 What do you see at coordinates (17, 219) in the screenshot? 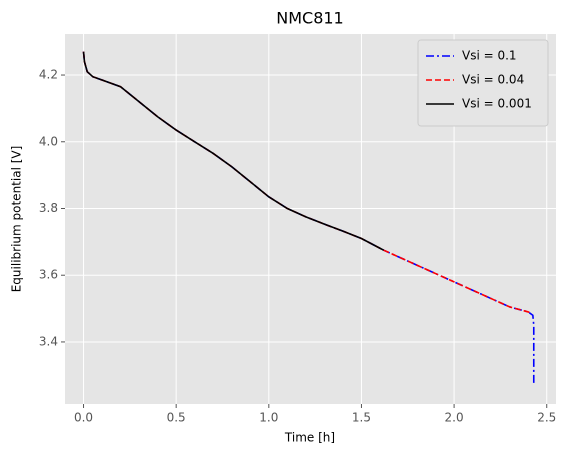
I see `y-axis-label: Equilibrium potential [V]` at bounding box center [17, 219].